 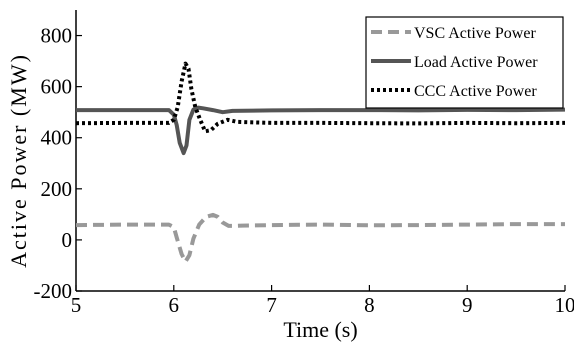 What do you see at coordinates (67, 240) in the screenshot?
I see `y-tick-label: 0` at bounding box center [67, 240].